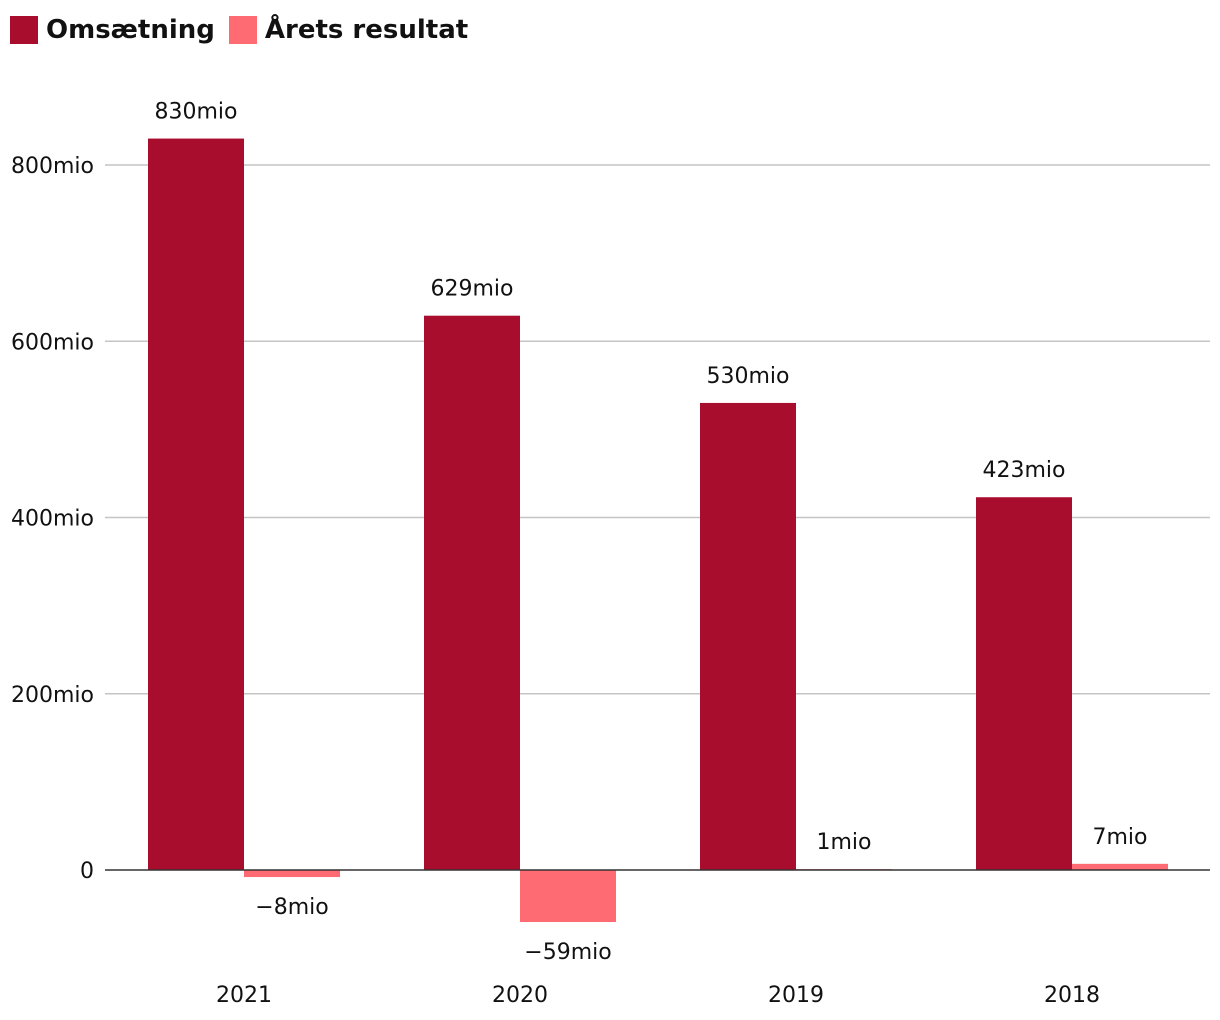 This screenshot has height=1020, width=1220. What do you see at coordinates (1072, 995) in the screenshot?
I see `x-tick-label-2018: 2018` at bounding box center [1072, 995].